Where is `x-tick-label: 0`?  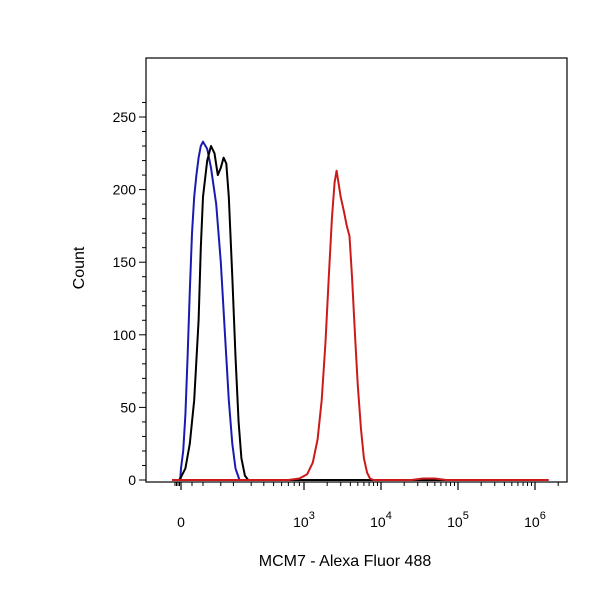
x-tick-label: 0 is located at coordinates (181, 522).